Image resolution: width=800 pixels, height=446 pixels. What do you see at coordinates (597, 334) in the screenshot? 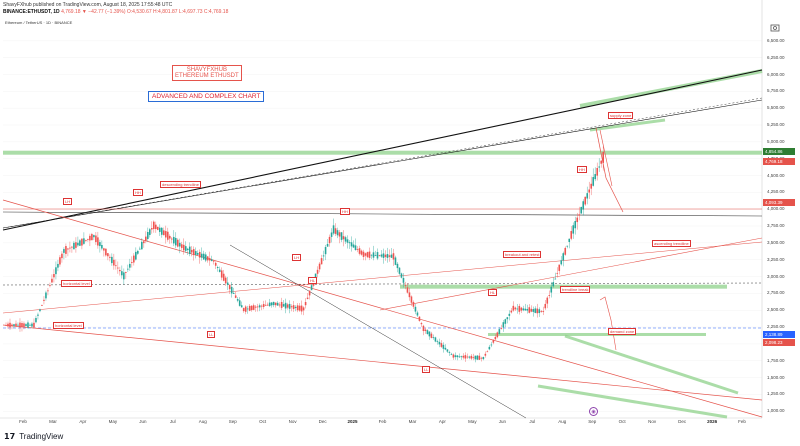
I see `demand-zone-lower` at bounding box center [597, 334].